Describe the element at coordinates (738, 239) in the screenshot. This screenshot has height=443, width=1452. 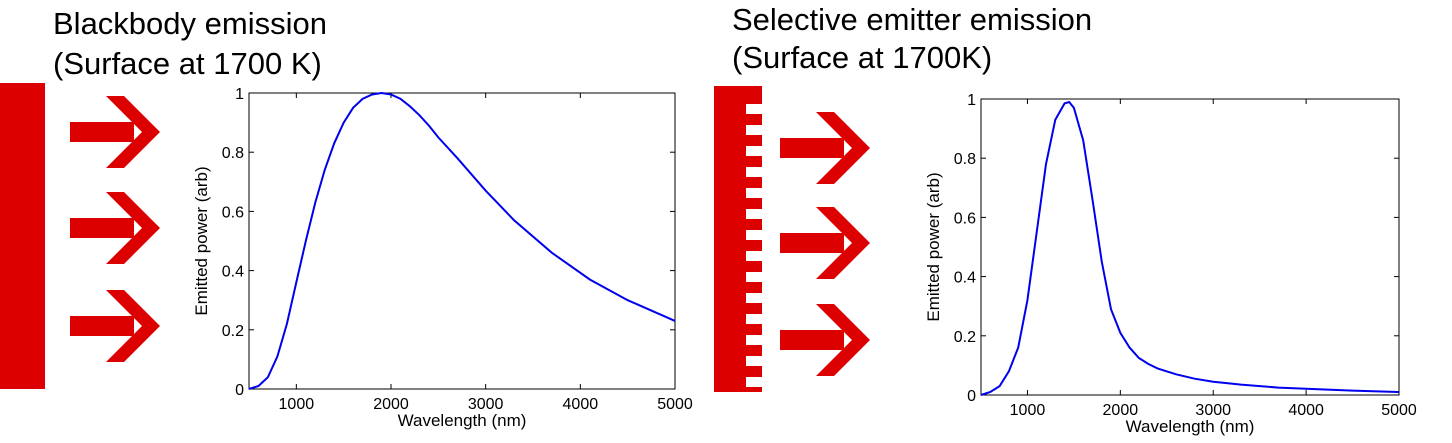
I see `selective-emitter-surface` at that location.